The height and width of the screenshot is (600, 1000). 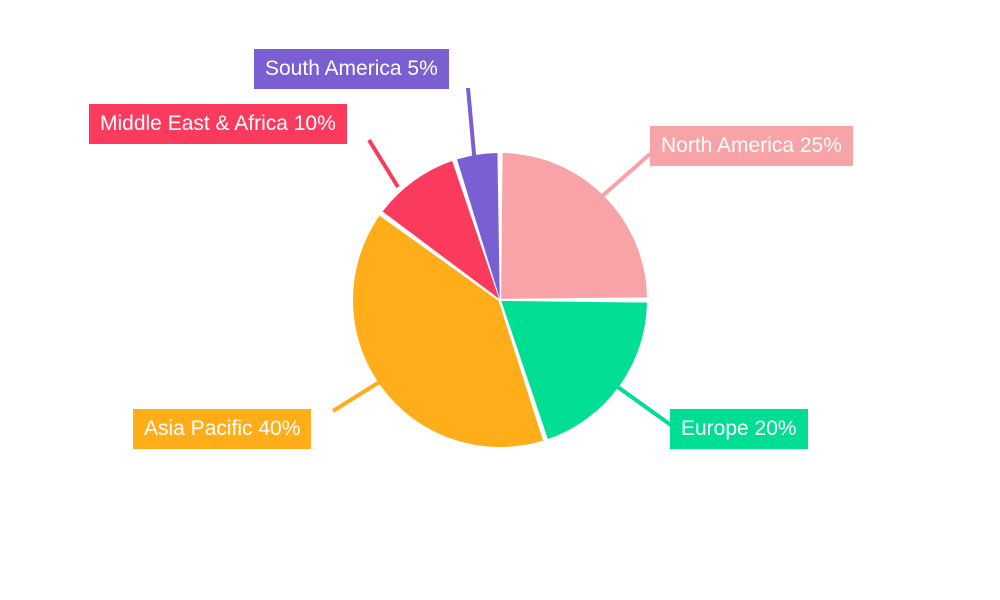 I want to click on pie-label-north-america-text: North America 25%, so click(x=751, y=145).